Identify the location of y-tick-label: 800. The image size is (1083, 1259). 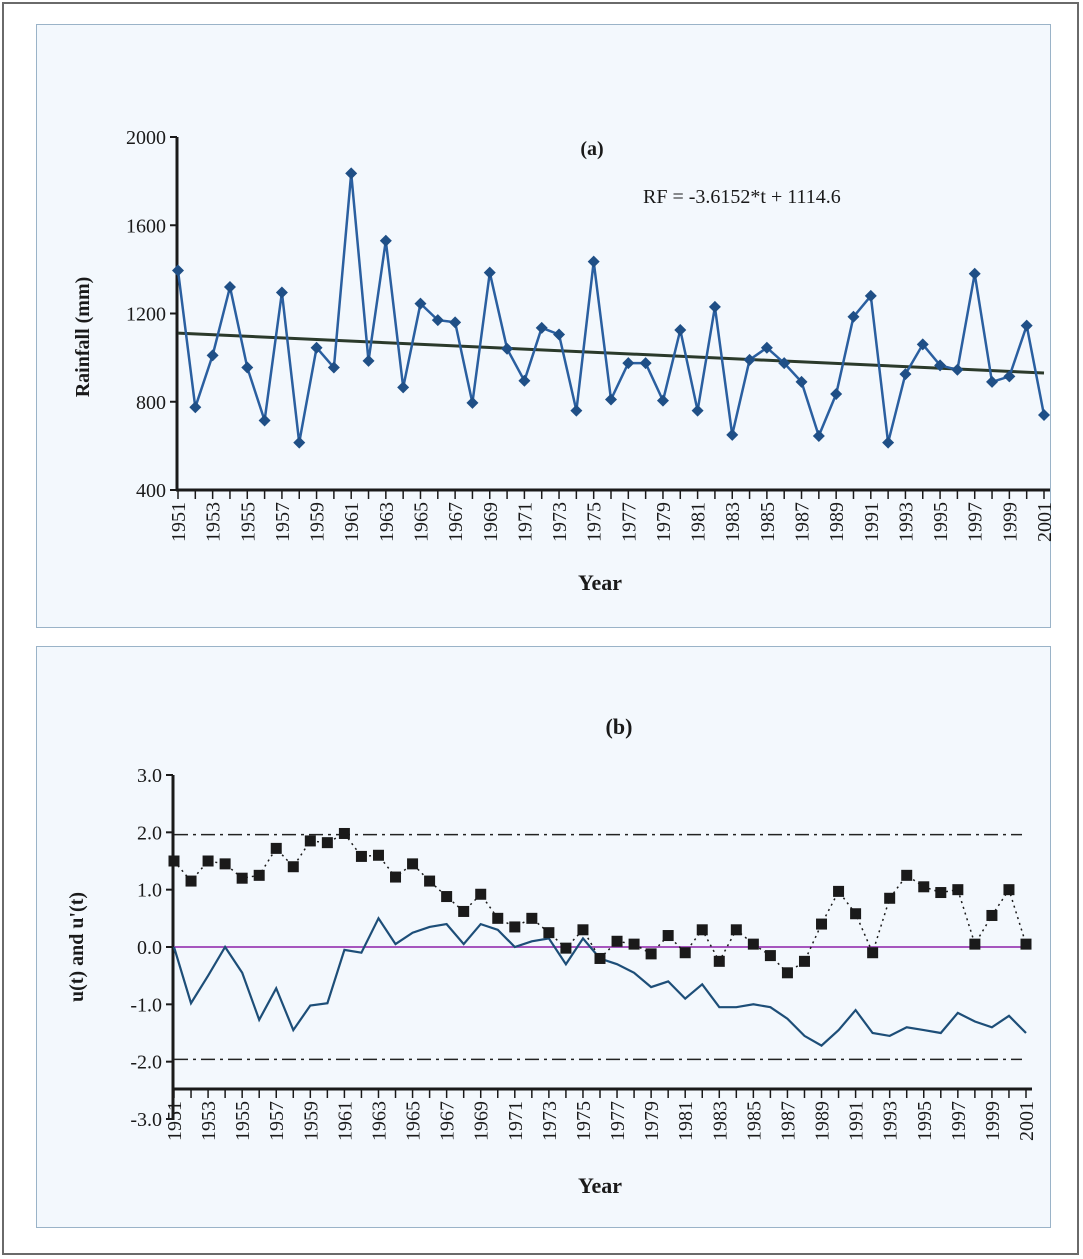
(151, 403).